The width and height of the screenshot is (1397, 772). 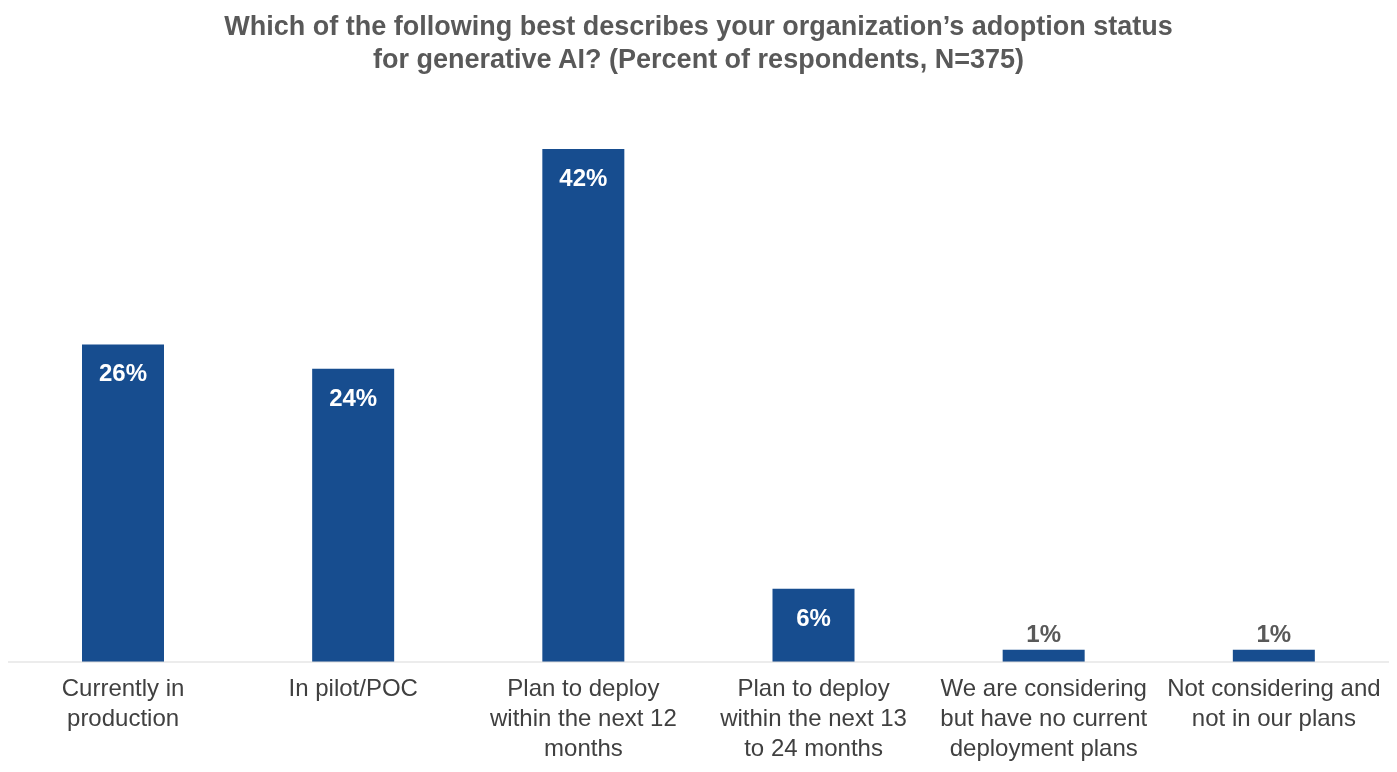 I want to click on data-label: 6%, so click(x=813, y=617).